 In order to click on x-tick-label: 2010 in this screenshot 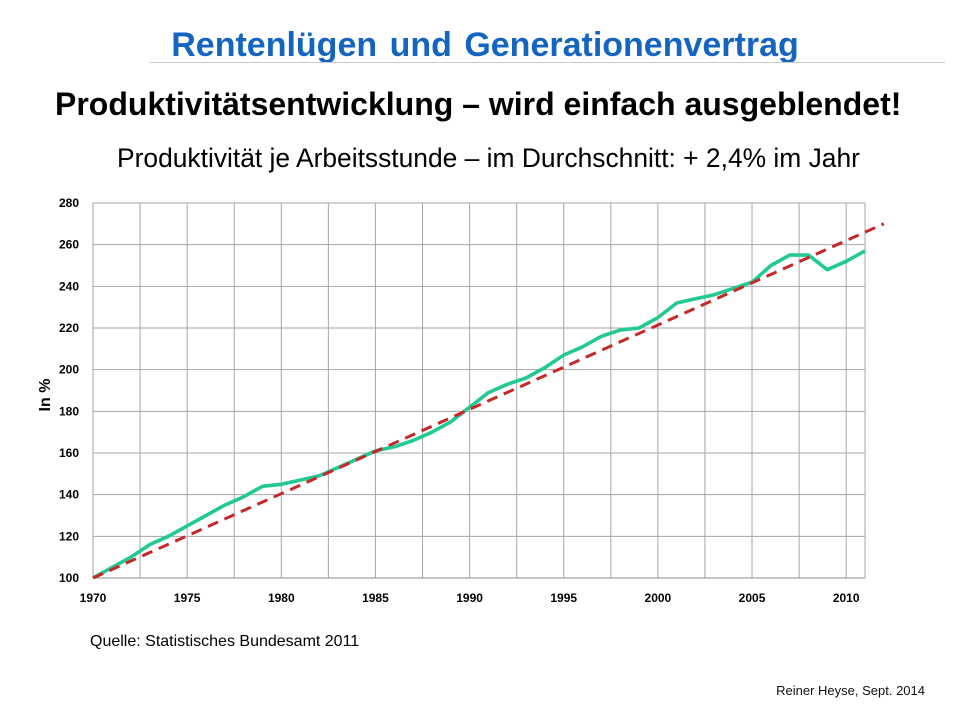, I will do `click(846, 598)`.